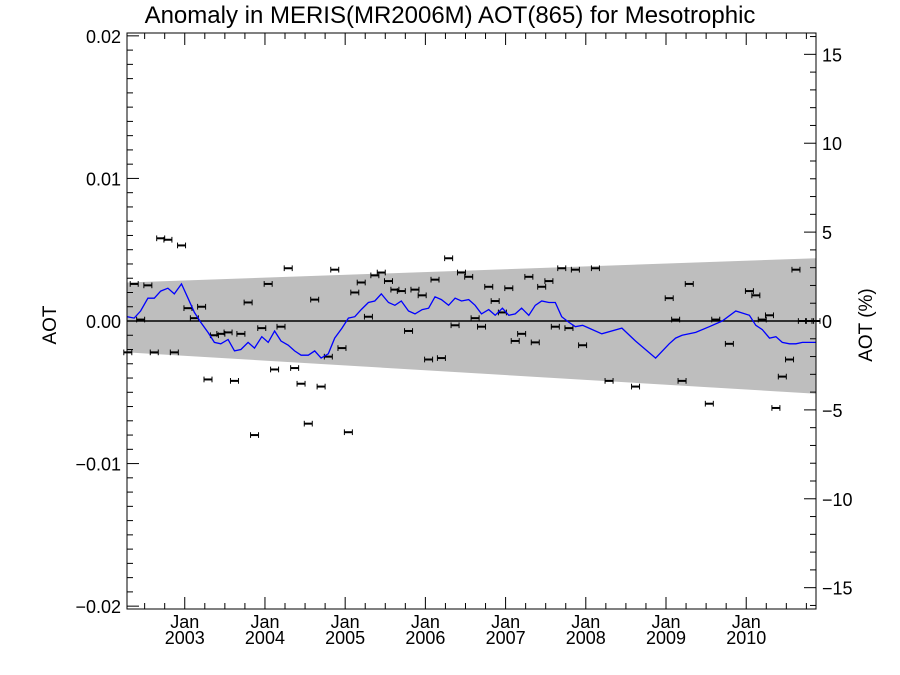 The image size is (900, 675). What do you see at coordinates (586, 638) in the screenshot?
I see `x-tick-label-year: 2008` at bounding box center [586, 638].